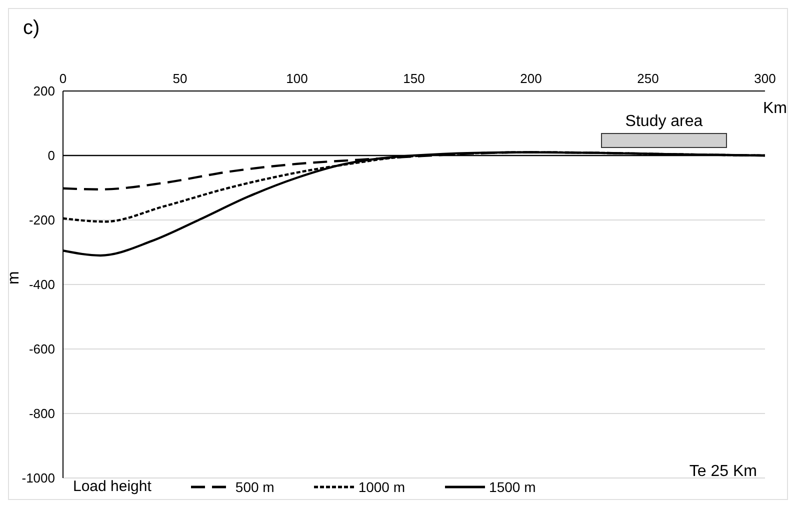 Image resolution: width=794 pixels, height=512 pixels. Describe the element at coordinates (112, 486) in the screenshot. I see `legend-title: Load height` at that location.